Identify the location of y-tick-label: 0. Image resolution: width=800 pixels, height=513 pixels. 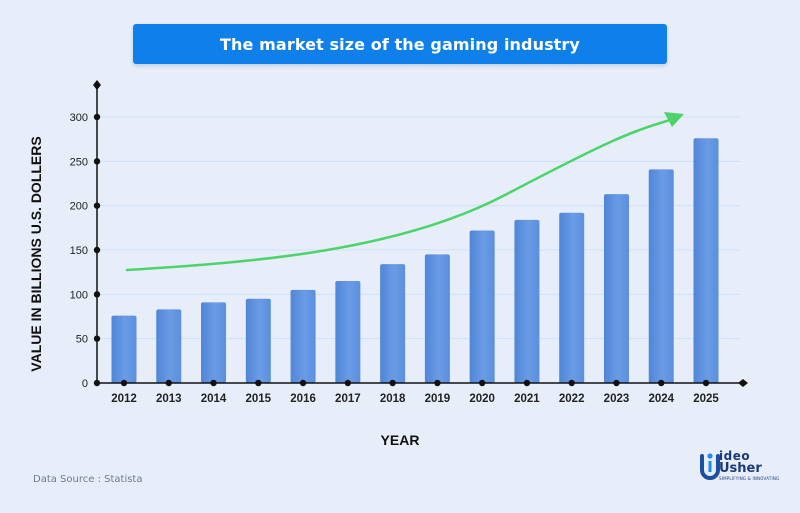
(85, 384).